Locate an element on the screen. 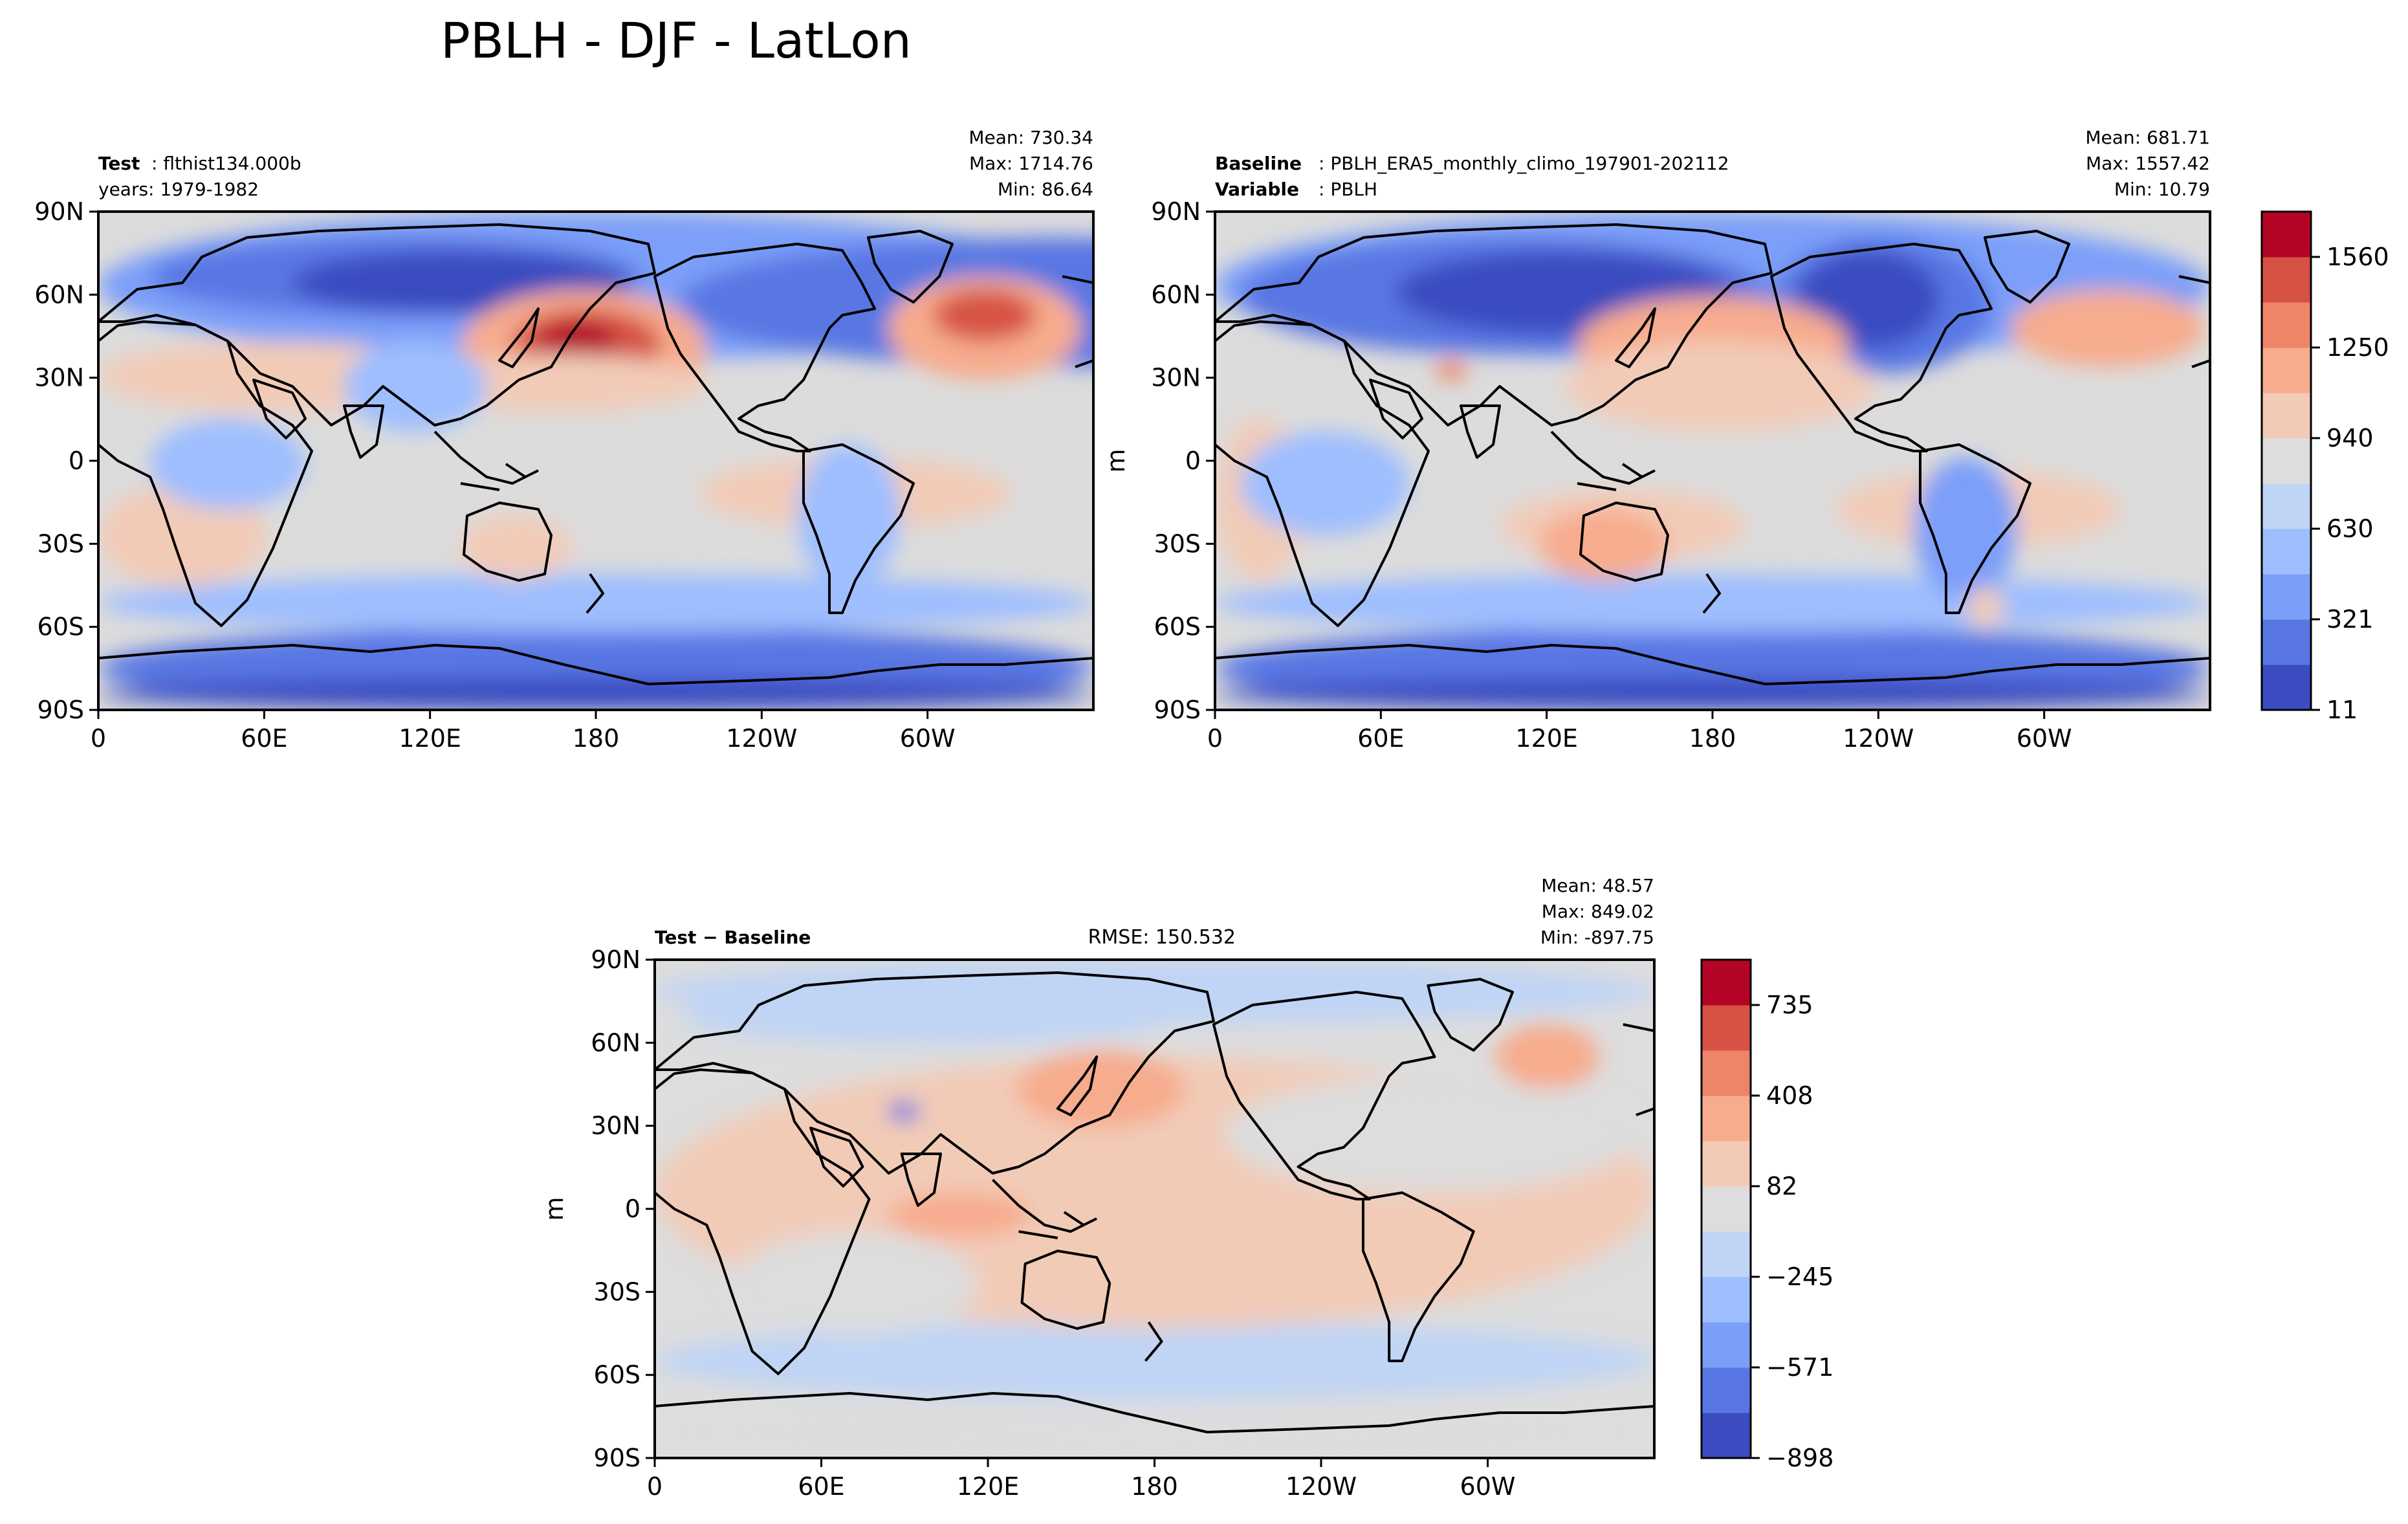  diff-colorbar-label: −245 is located at coordinates (1799, 1277).